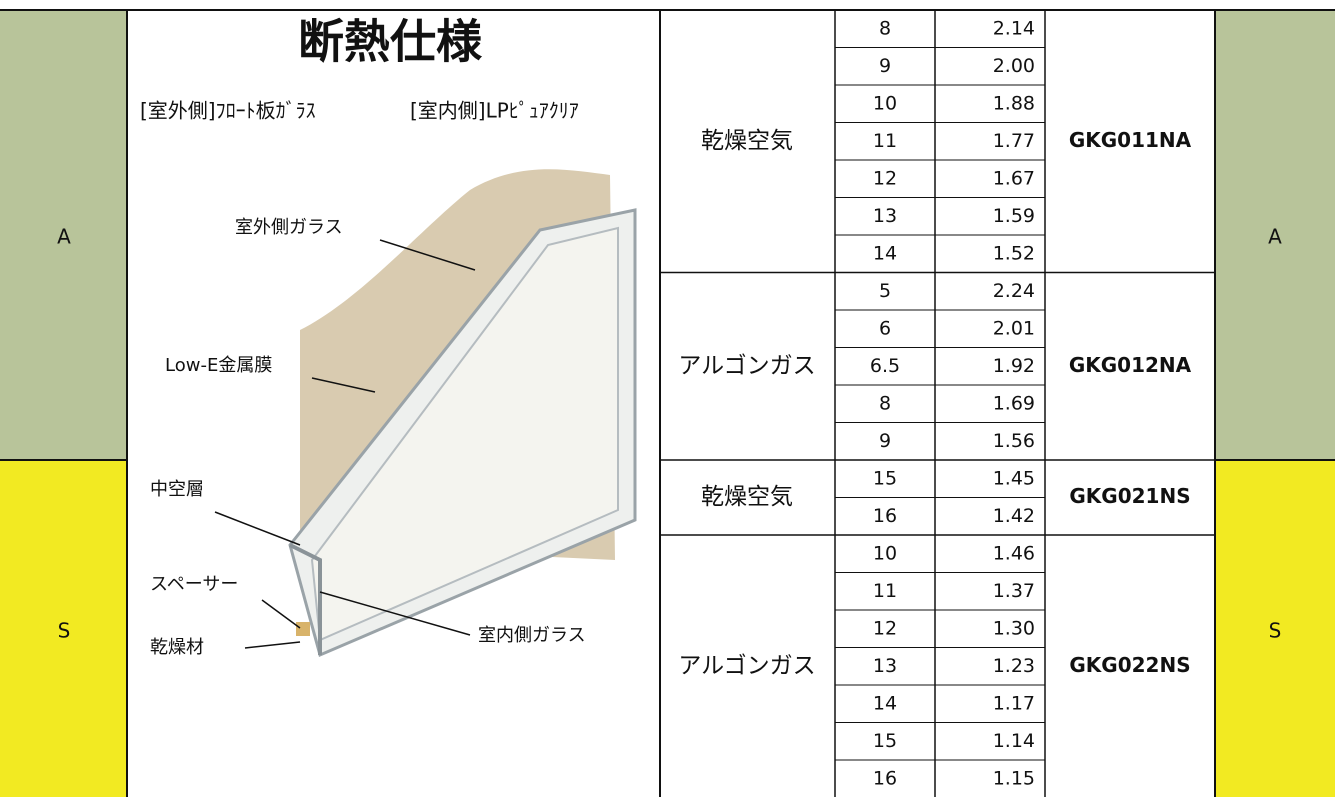 The image size is (1335, 797). What do you see at coordinates (1014, 778) in the screenshot?
I see `u-value-cell: 1.15` at bounding box center [1014, 778].